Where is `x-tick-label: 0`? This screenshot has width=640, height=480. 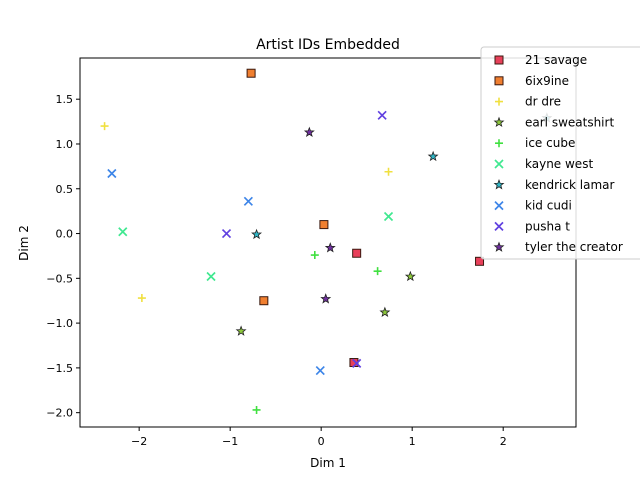
x-tick-label: 0 is located at coordinates (321, 441).